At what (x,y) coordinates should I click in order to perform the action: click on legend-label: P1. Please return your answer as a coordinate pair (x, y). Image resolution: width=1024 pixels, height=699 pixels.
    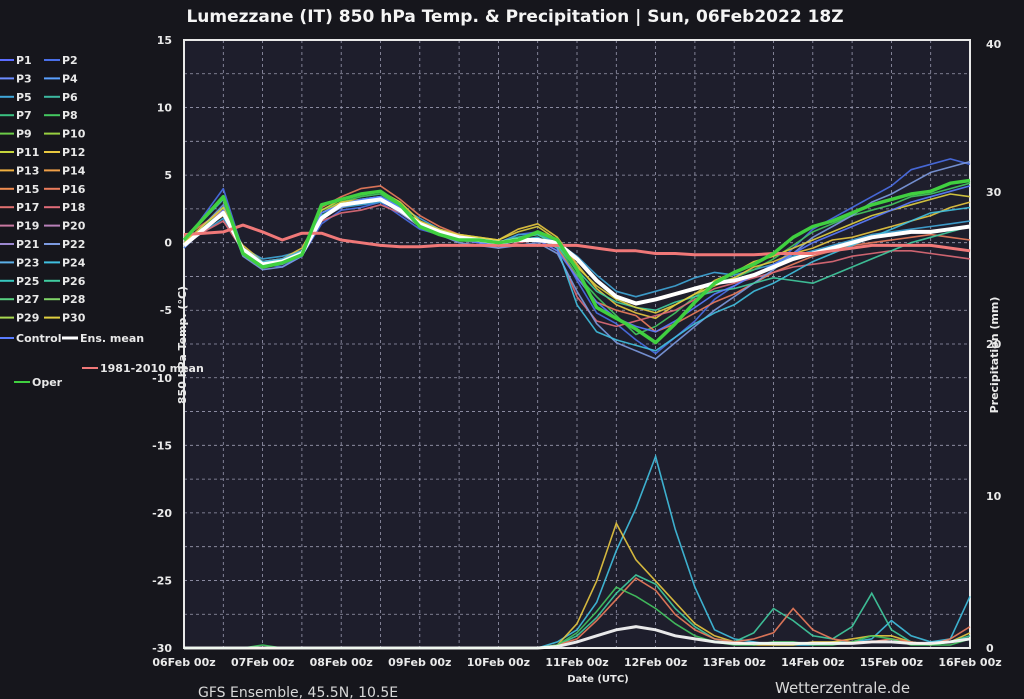
    Looking at the image, I should click on (24, 60).